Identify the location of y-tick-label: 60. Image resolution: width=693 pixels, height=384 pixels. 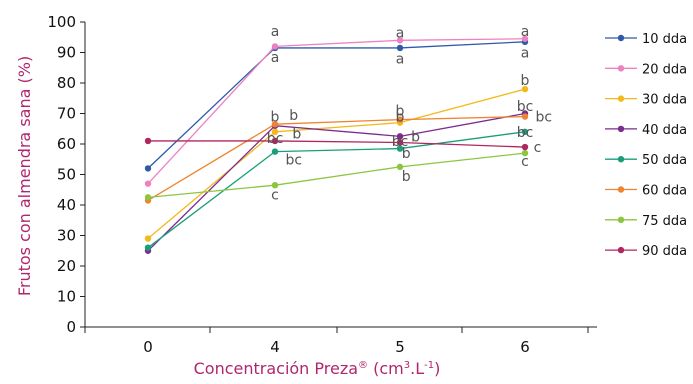
(66, 144).